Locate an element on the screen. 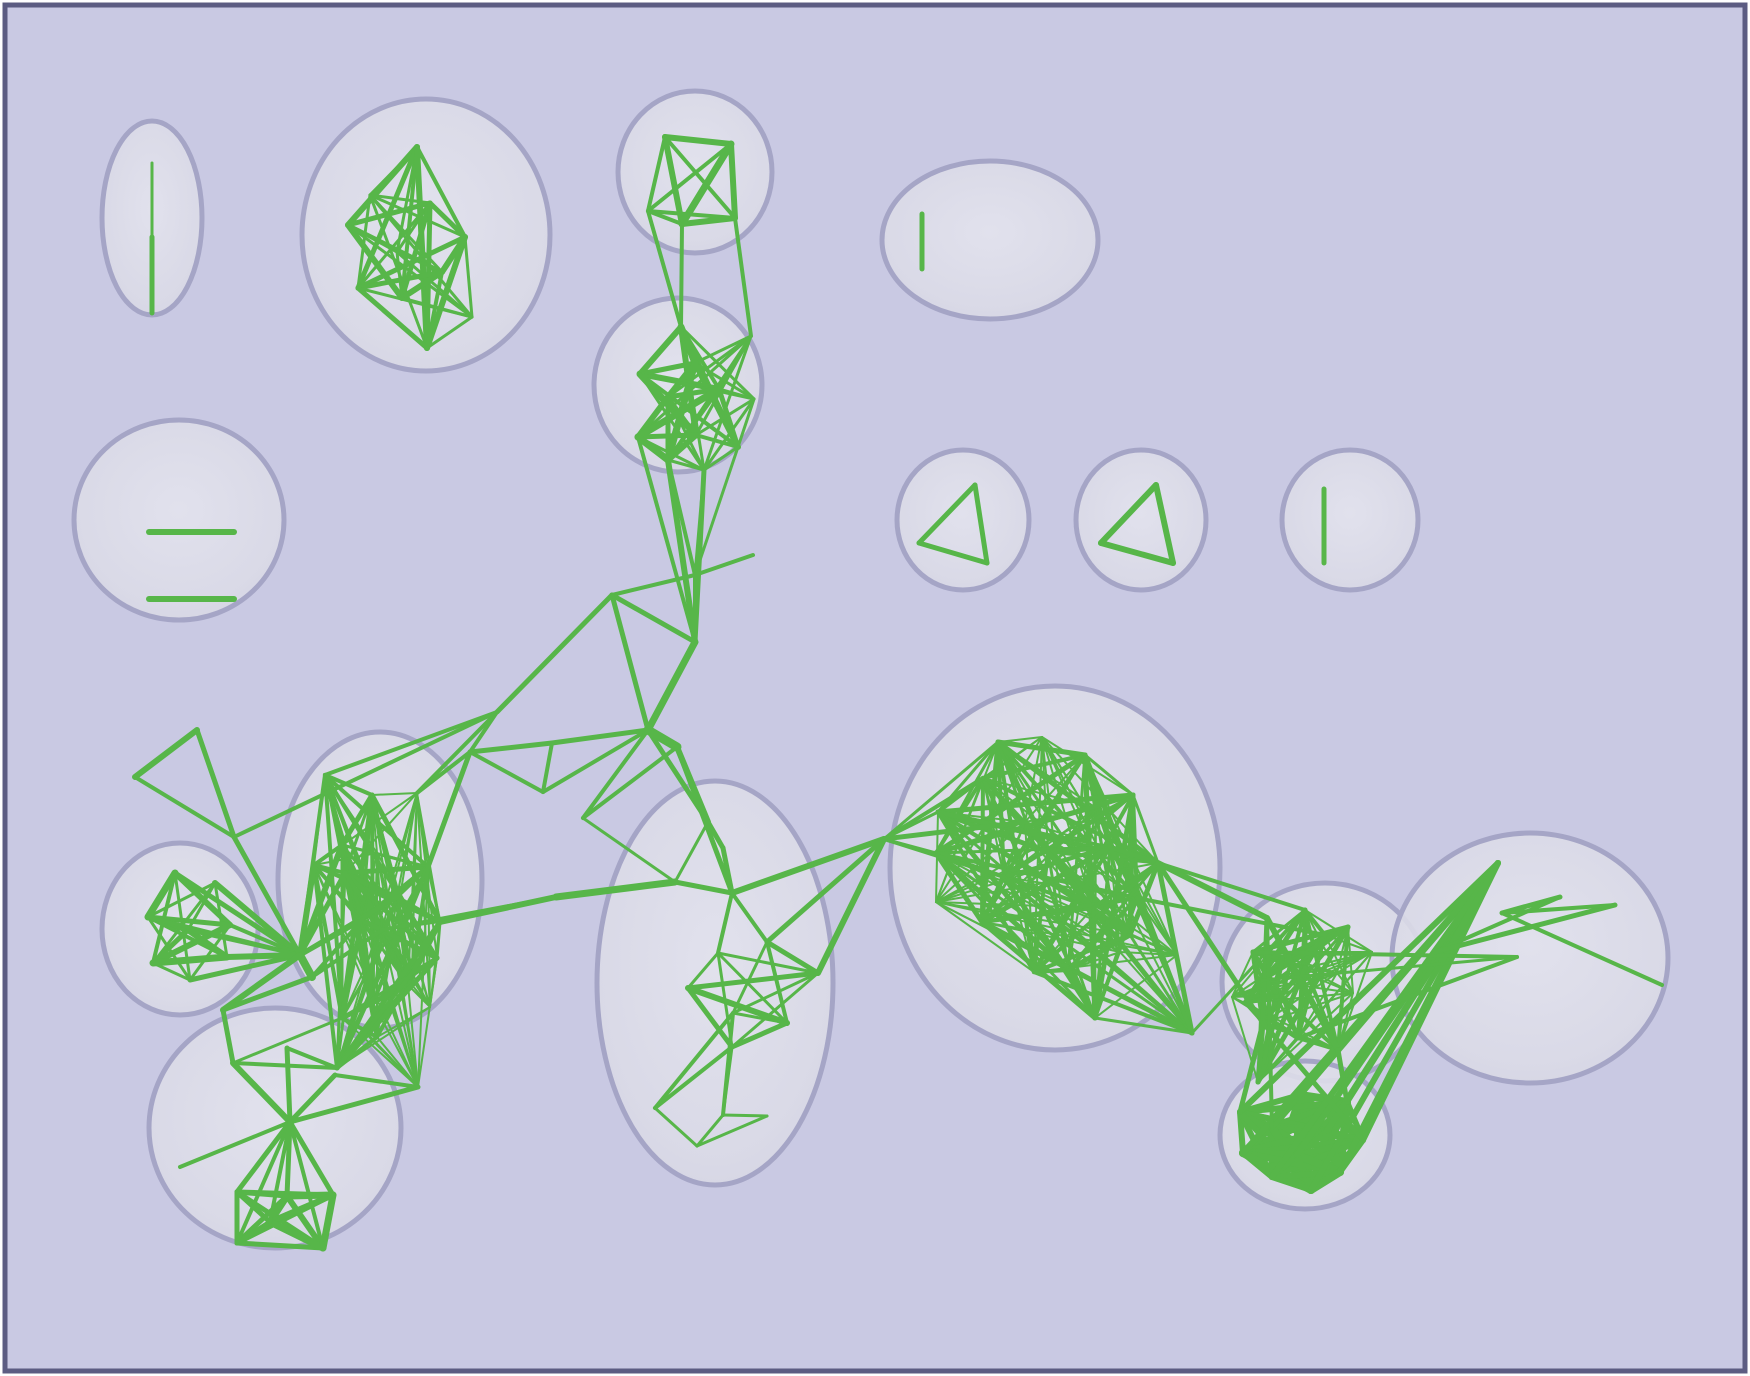  cluster-ellipse-cofactor-metabolism is located at coordinates (990, 240).